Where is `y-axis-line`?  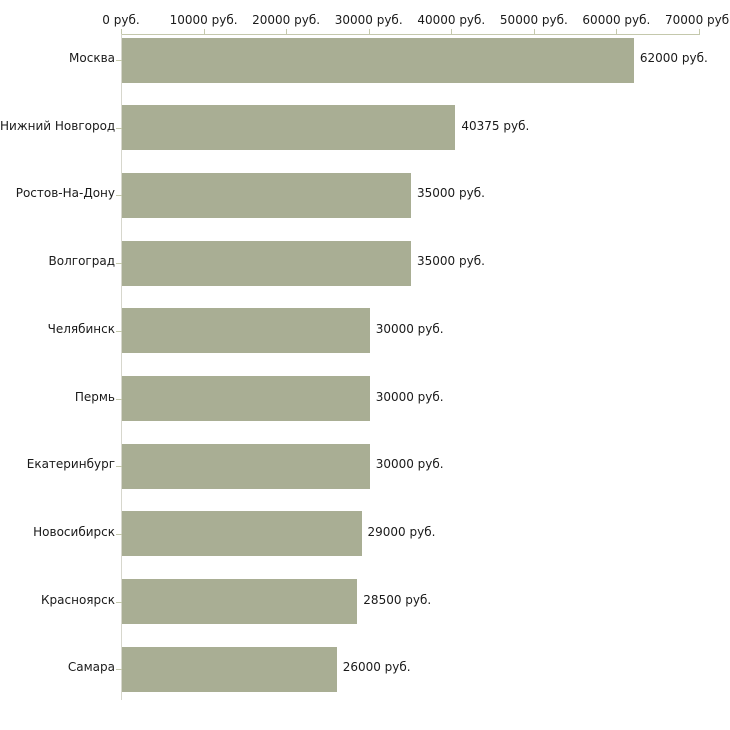 y-axis-line is located at coordinates (121, 367).